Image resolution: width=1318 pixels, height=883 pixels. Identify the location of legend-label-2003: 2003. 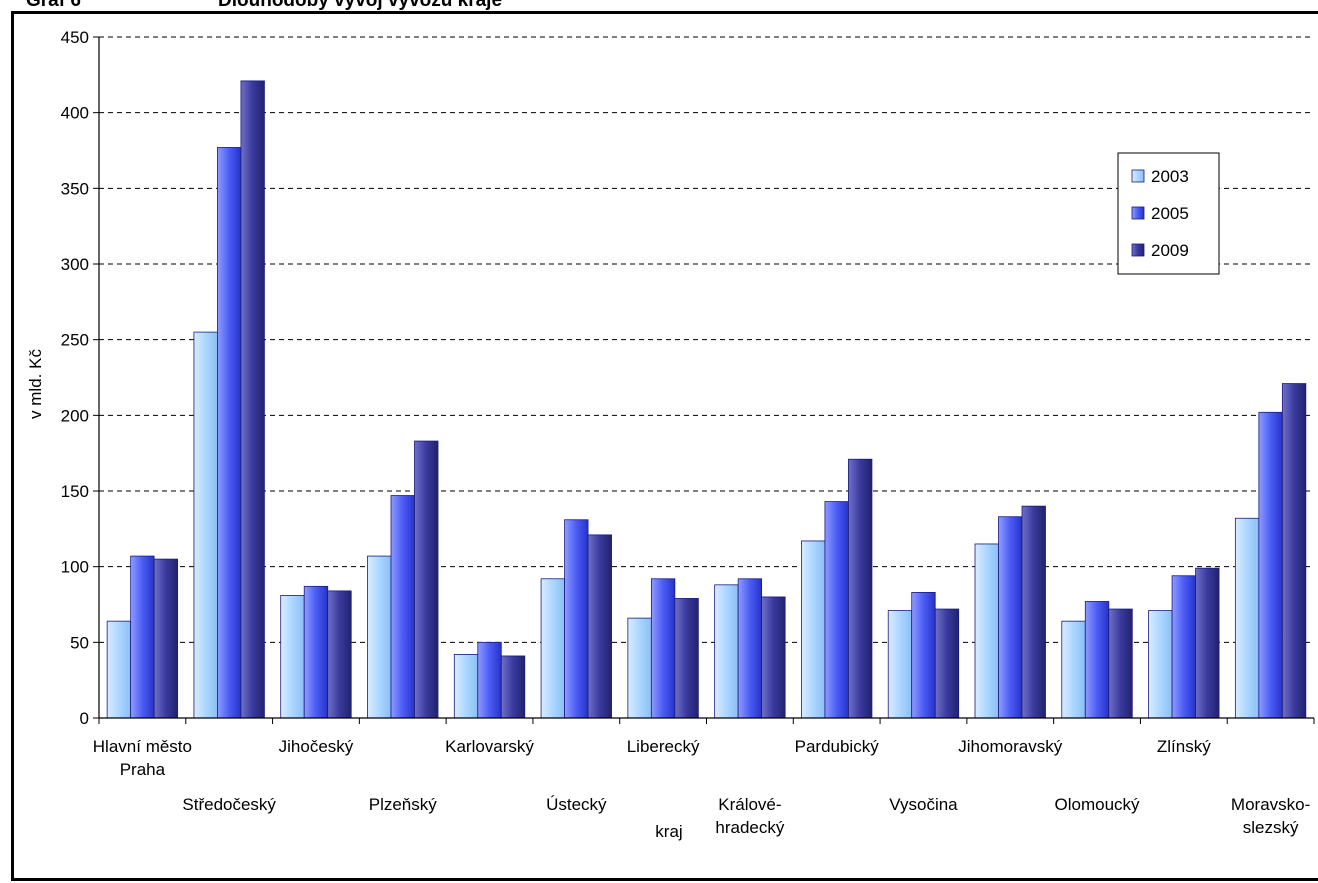
(1170, 176).